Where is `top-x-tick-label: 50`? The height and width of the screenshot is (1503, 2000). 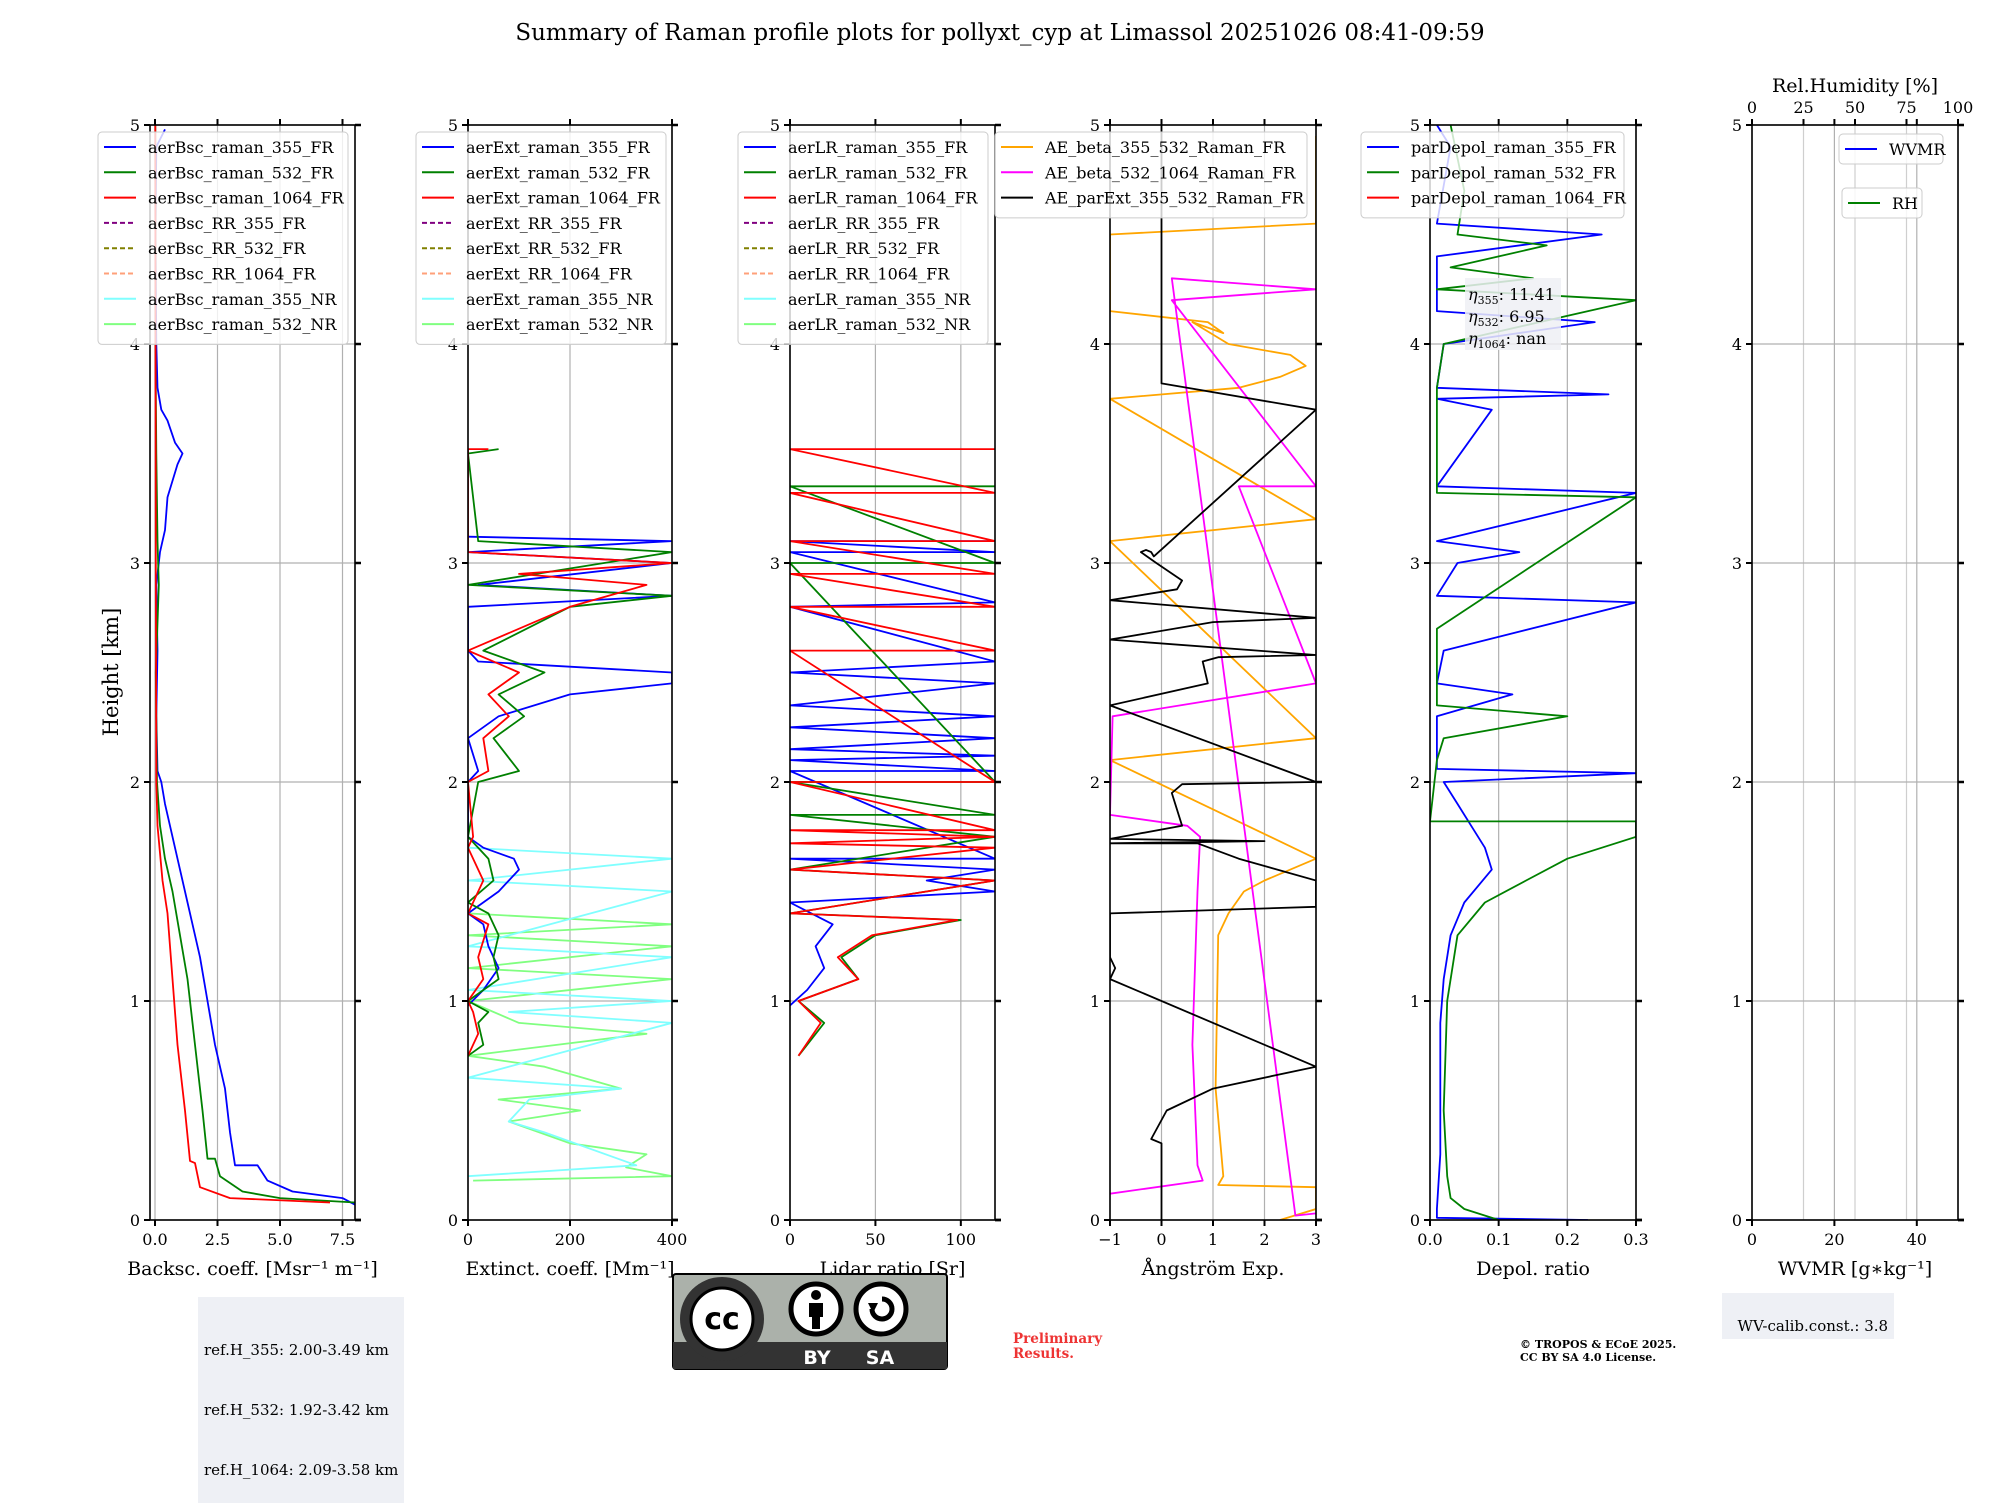 top-x-tick-label: 50 is located at coordinates (1855, 107).